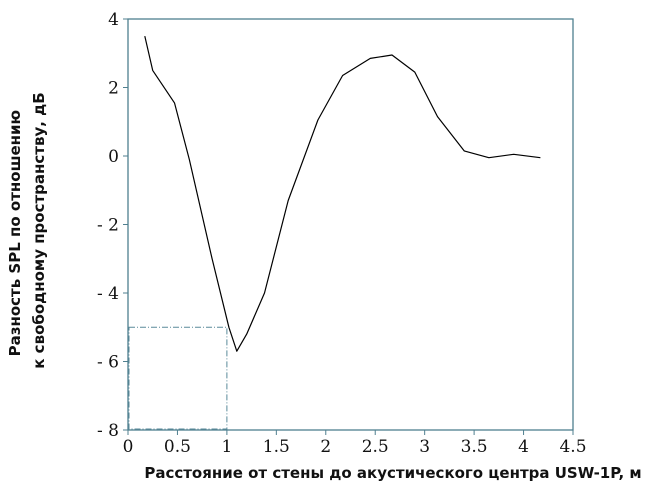  What do you see at coordinates (276, 447) in the screenshot?
I see `x-tick-label: 1.5` at bounding box center [276, 447].